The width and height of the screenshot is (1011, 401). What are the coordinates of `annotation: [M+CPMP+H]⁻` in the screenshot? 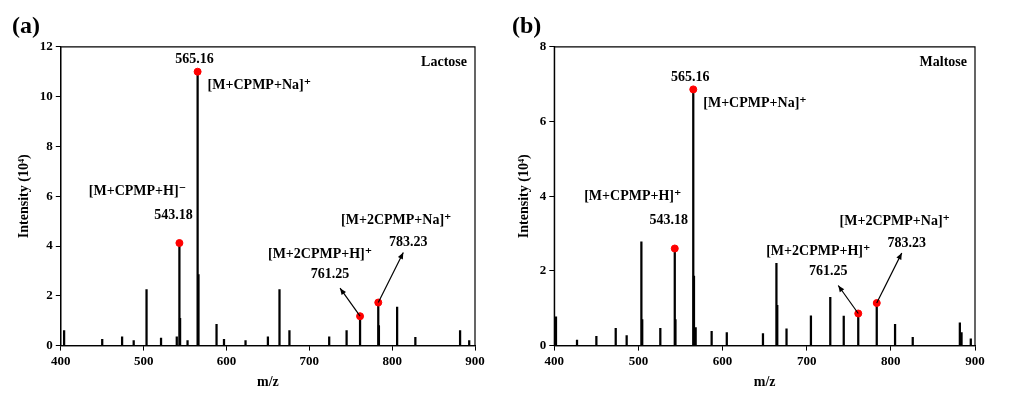 It's located at (137, 190).